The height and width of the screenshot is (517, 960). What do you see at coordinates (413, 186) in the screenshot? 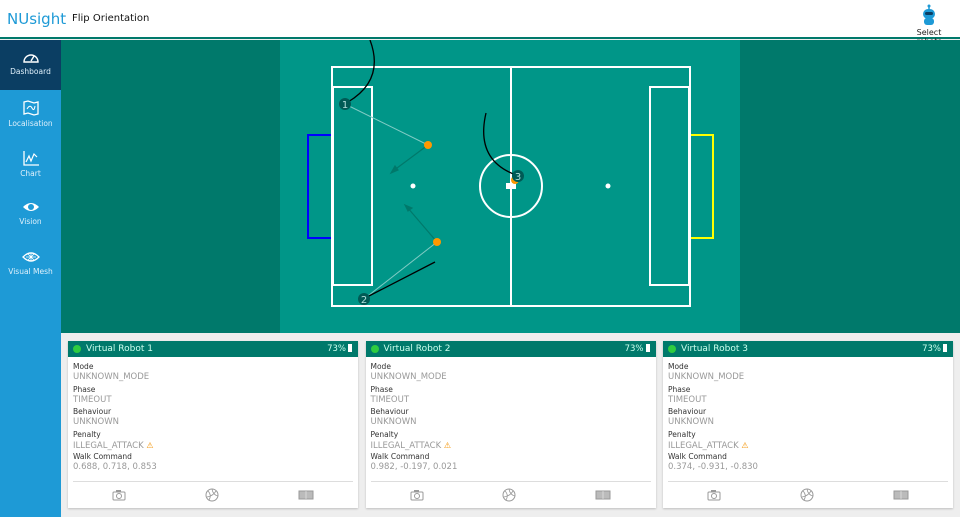
I see `penalty-spot` at bounding box center [413, 186].